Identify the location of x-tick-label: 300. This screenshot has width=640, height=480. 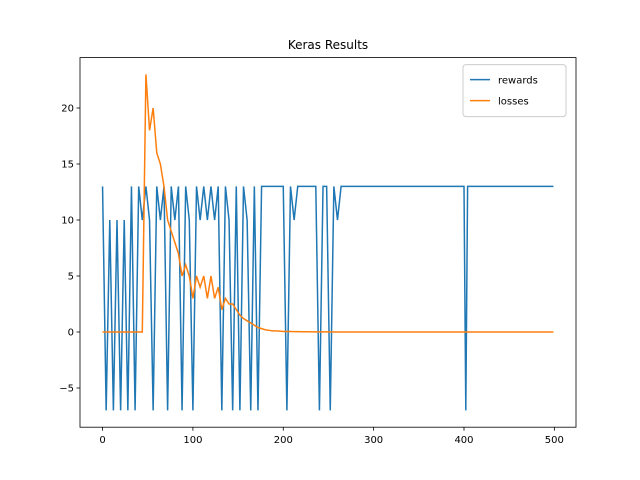
(373, 440).